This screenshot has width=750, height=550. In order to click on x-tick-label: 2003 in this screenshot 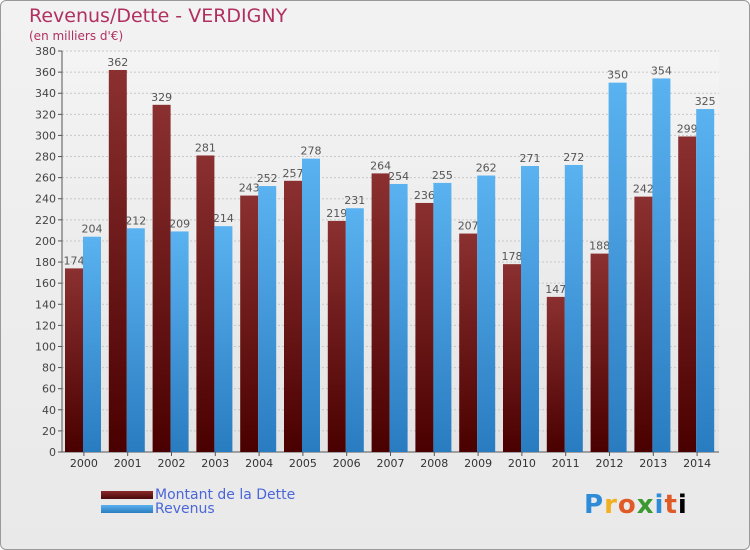, I will do `click(215, 463)`.